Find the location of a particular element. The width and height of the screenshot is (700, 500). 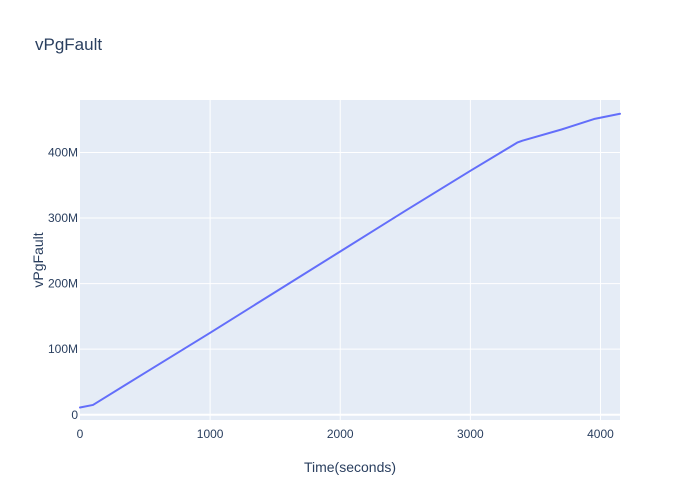

y-tick-label: 300M is located at coordinates (63, 218).